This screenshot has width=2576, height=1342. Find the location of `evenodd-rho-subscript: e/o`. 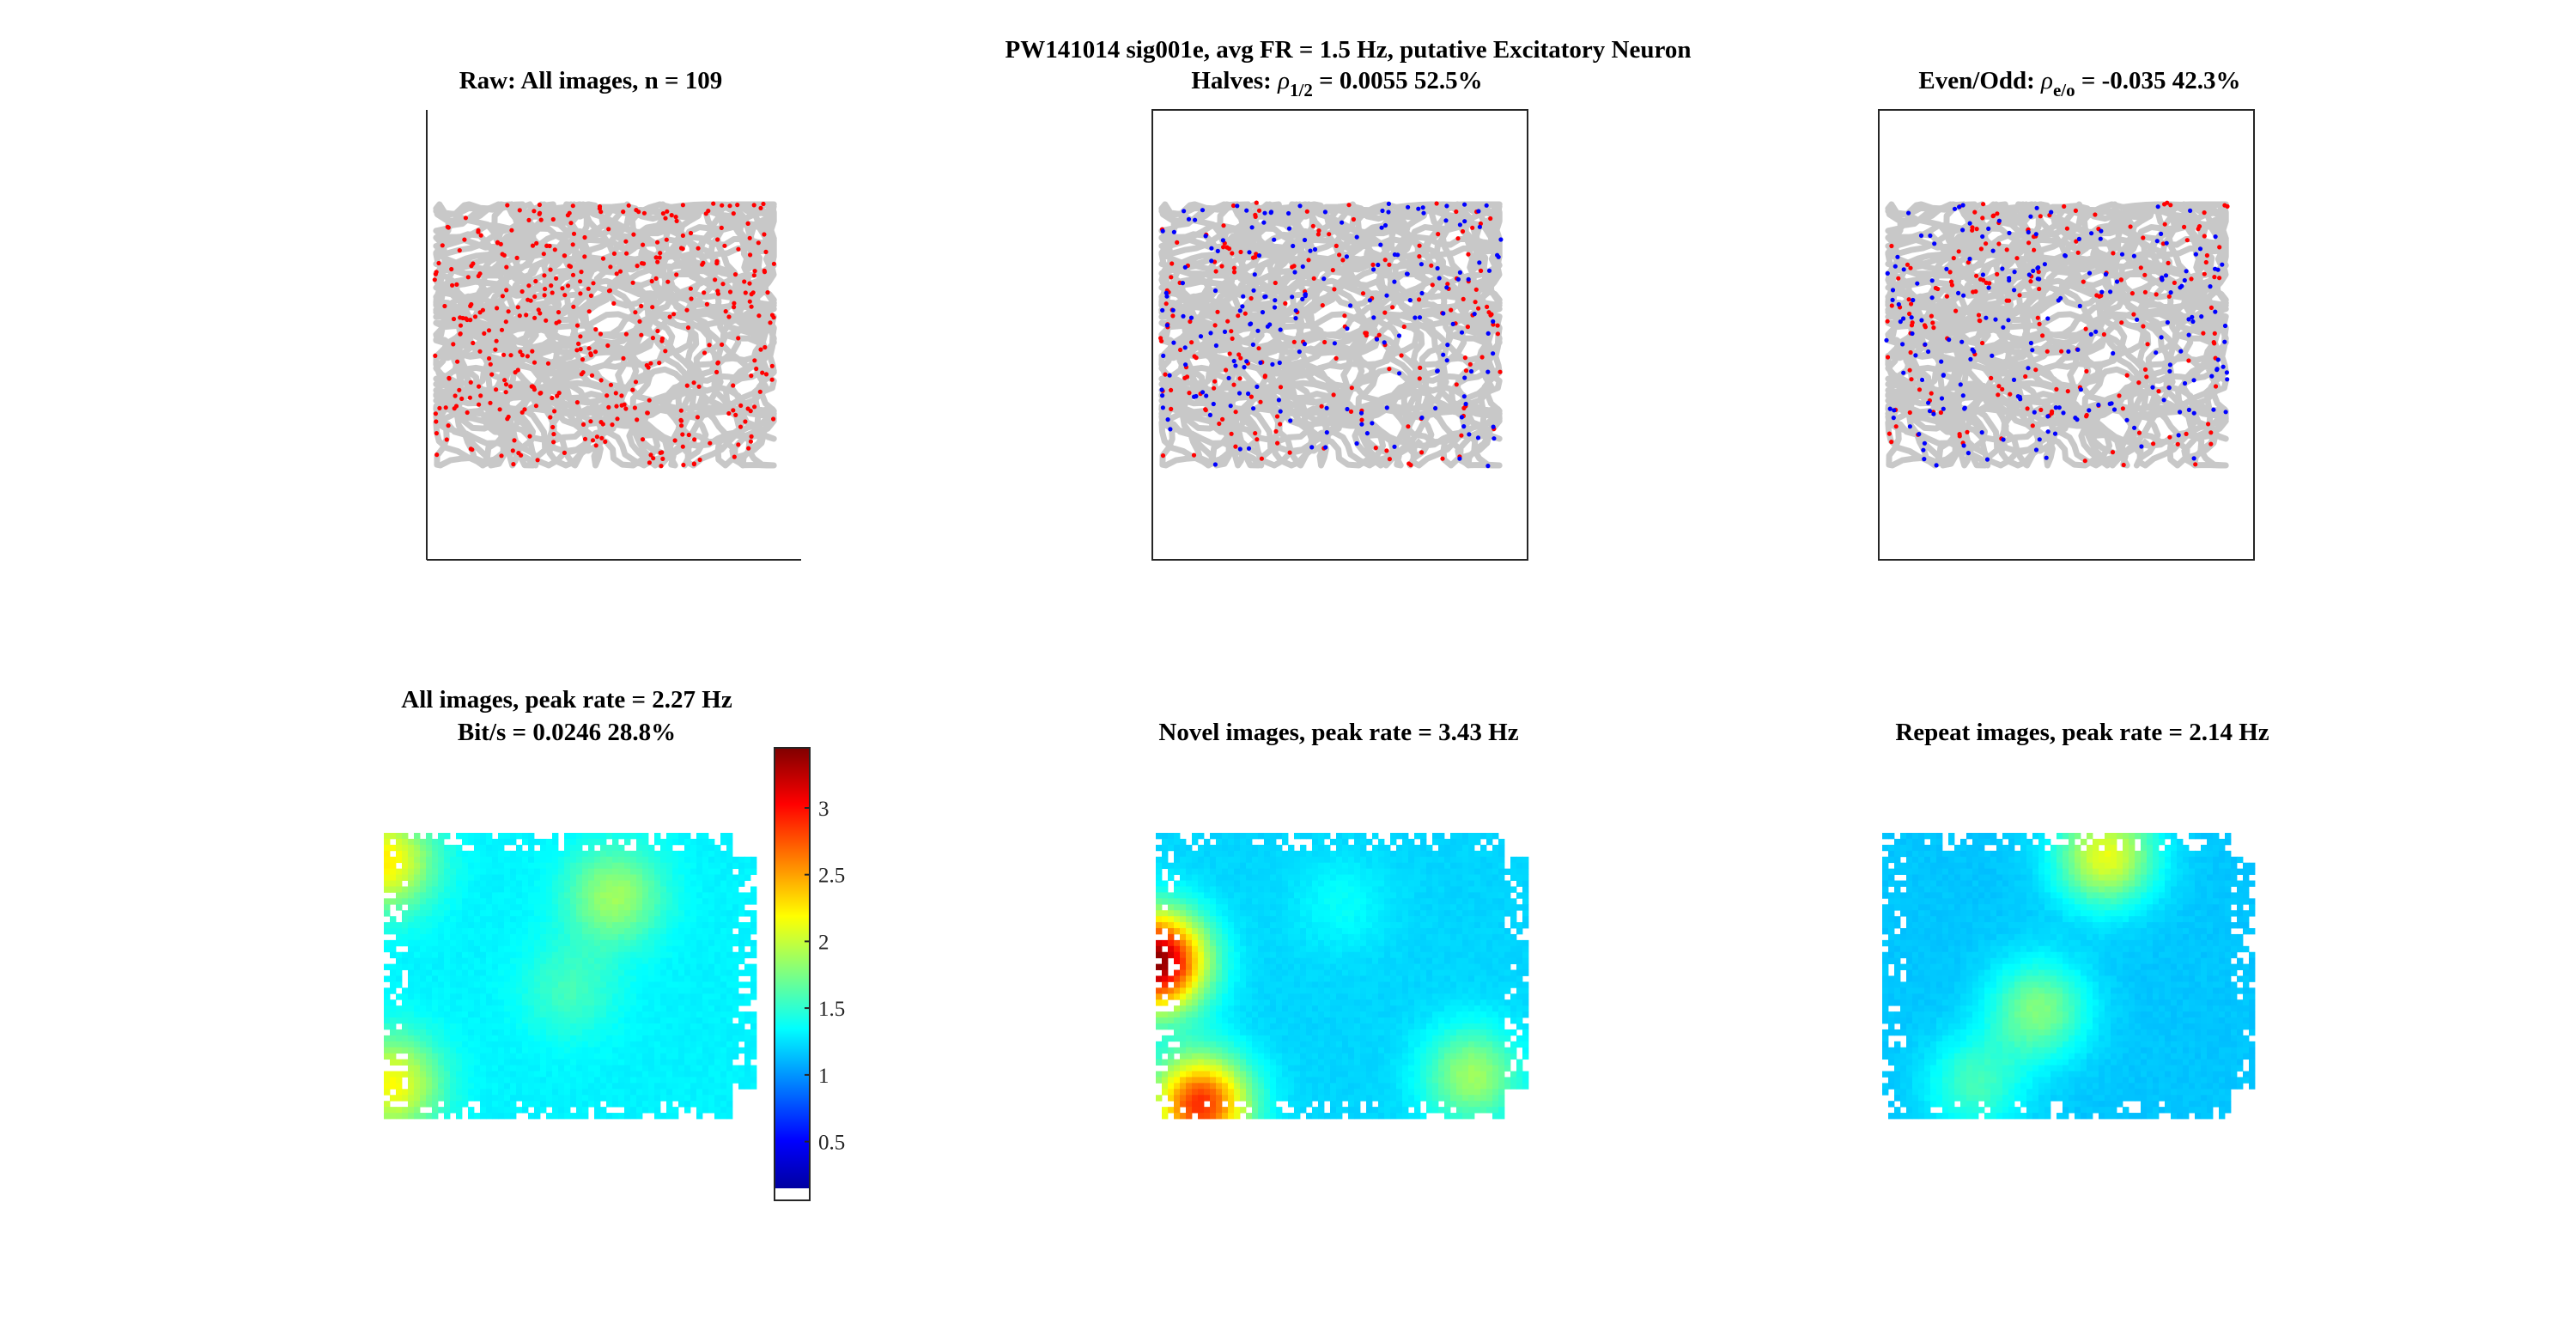

evenodd-rho-subscript: e/o is located at coordinates (2064, 90).